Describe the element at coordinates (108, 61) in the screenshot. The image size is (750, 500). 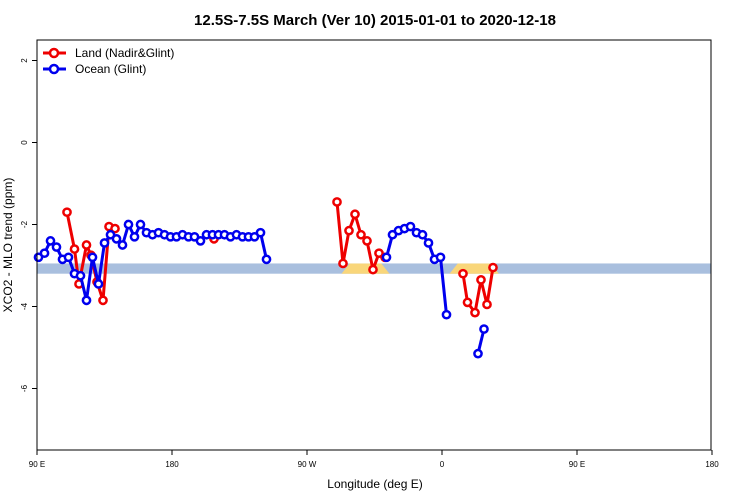
I see `legend: Land (Nadir&Glint) Ocean (Glint)` at that location.